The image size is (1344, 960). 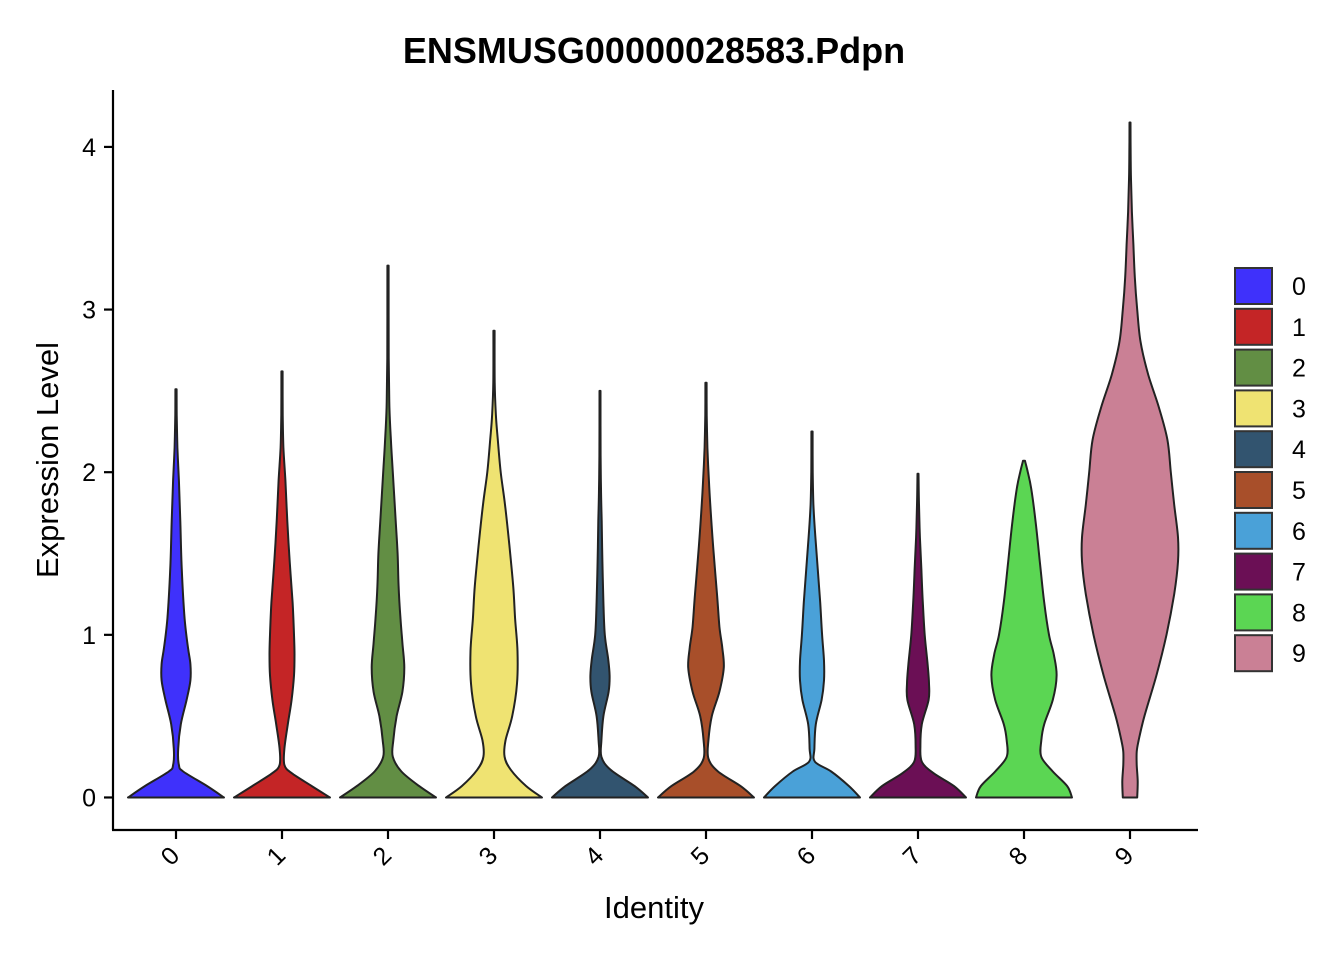 What do you see at coordinates (1299, 369) in the screenshot?
I see `legend-label-2: 2` at bounding box center [1299, 369].